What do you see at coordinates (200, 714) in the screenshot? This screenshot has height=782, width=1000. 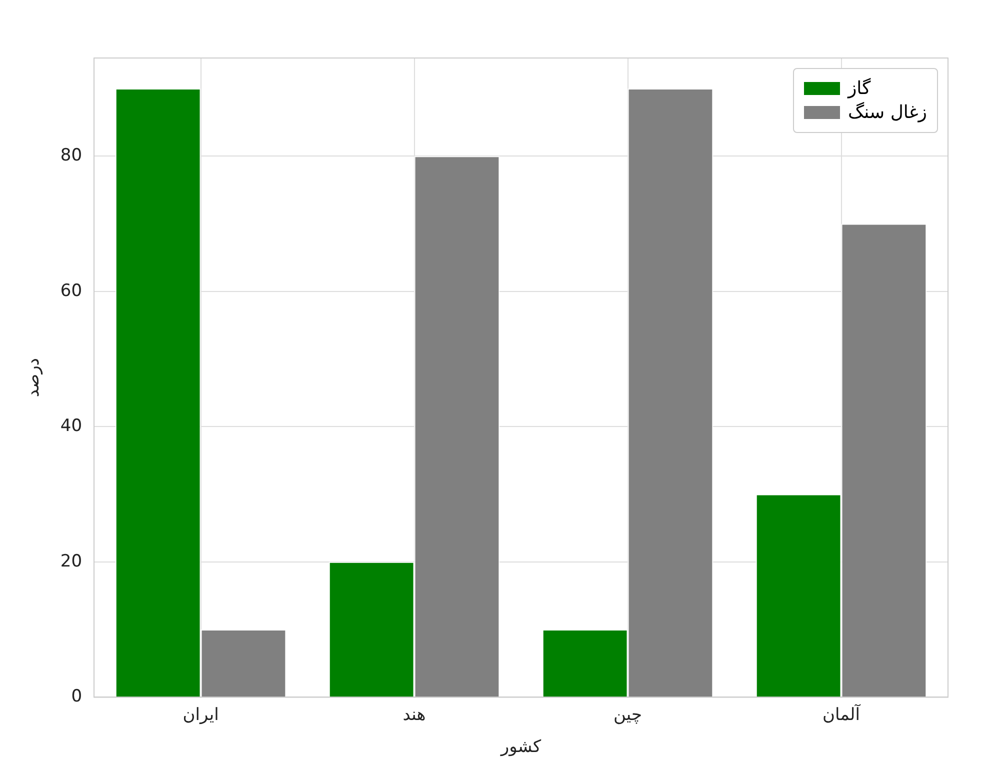 I see `x-tick-label: ایران` at bounding box center [200, 714].